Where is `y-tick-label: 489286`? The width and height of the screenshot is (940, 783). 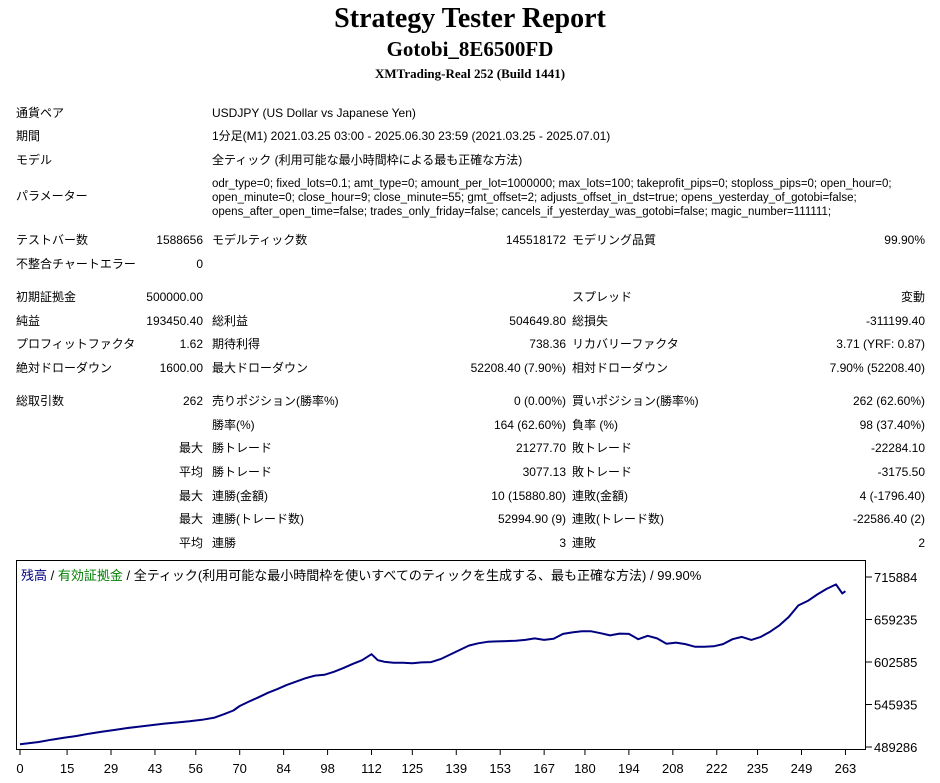 y-tick-label: 489286 is located at coordinates (895, 747).